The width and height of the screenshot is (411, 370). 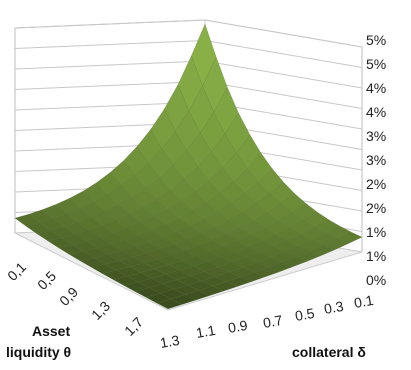 I want to click on y-tick-label: 0.5, so click(x=305, y=314).